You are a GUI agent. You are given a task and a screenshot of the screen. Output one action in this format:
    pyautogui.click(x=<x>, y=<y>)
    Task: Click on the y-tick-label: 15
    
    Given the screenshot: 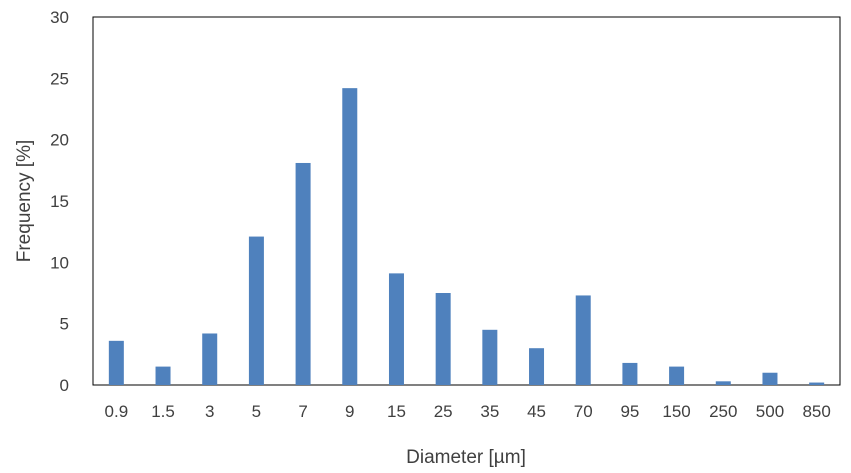 What is the action you would take?
    pyautogui.click(x=59, y=201)
    